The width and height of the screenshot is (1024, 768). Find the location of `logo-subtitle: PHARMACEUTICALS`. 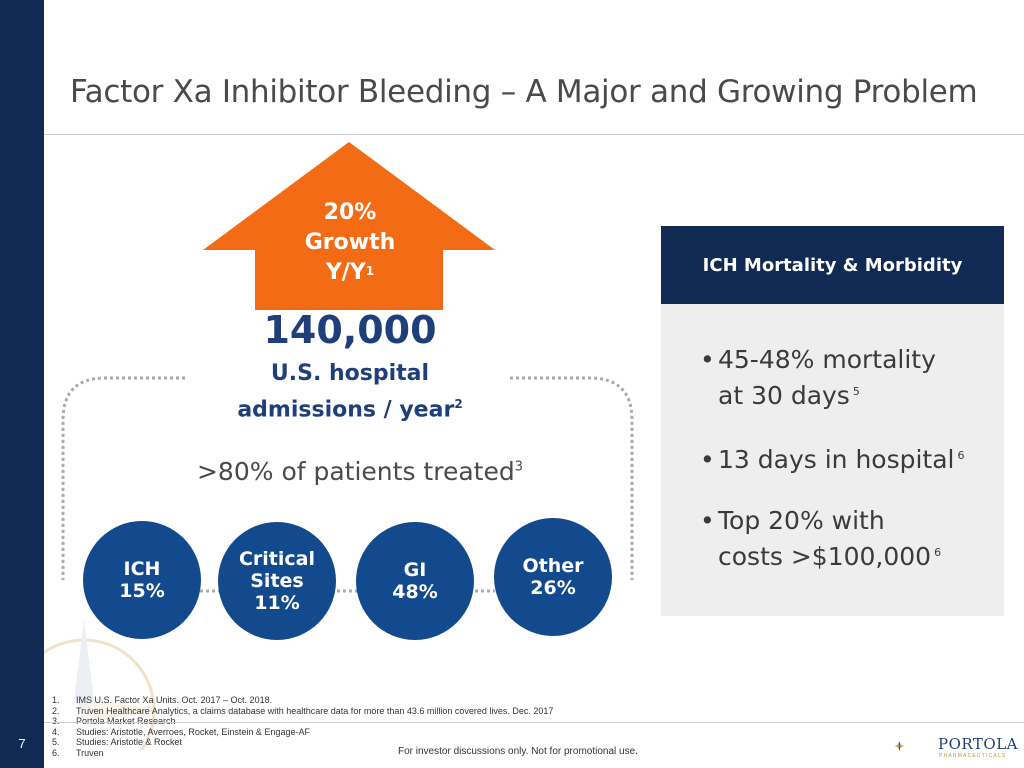

logo-subtitle: PHARMACEUTICALS is located at coordinates (973, 756).